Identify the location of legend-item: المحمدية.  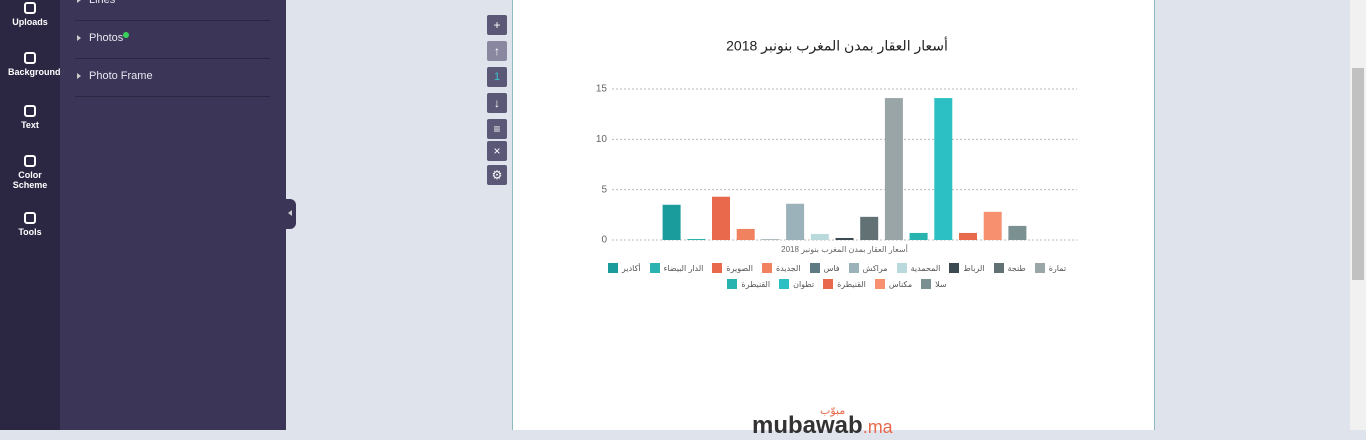
(918, 268).